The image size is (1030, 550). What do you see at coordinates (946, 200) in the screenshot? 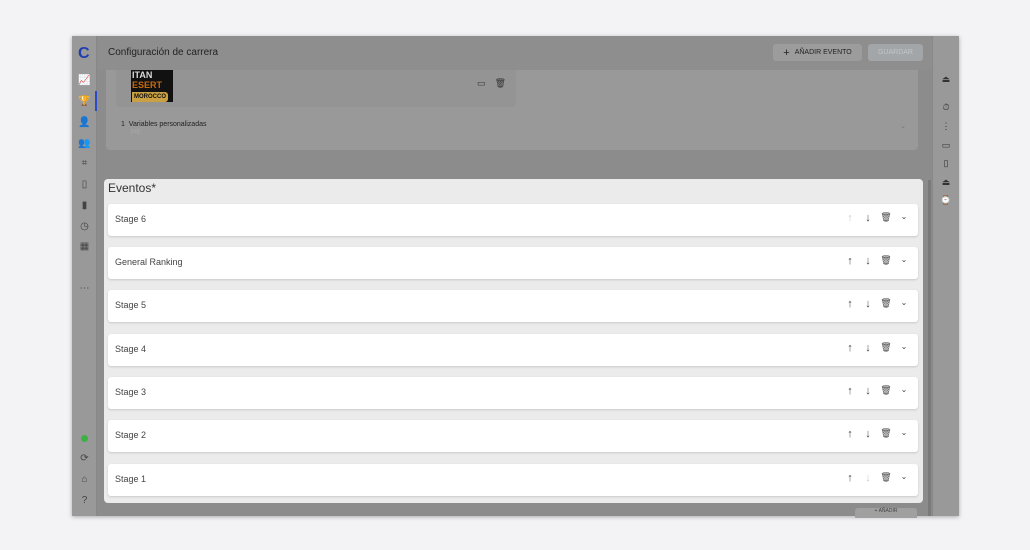
I see `watch-icon: ⌚` at bounding box center [946, 200].